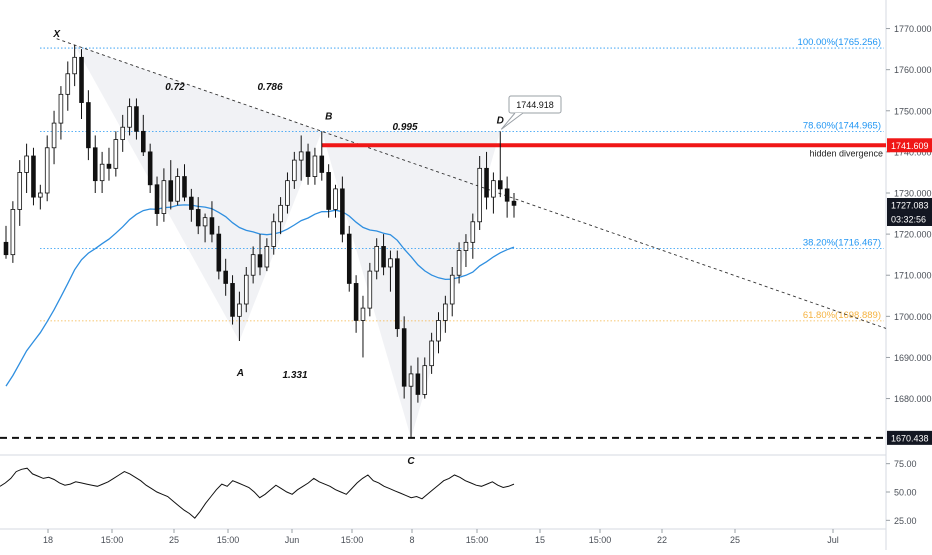 The width and height of the screenshot is (932, 555). What do you see at coordinates (839, 42) in the screenshot?
I see `fib-level-label: 100.00%(1765.256)` at bounding box center [839, 42].